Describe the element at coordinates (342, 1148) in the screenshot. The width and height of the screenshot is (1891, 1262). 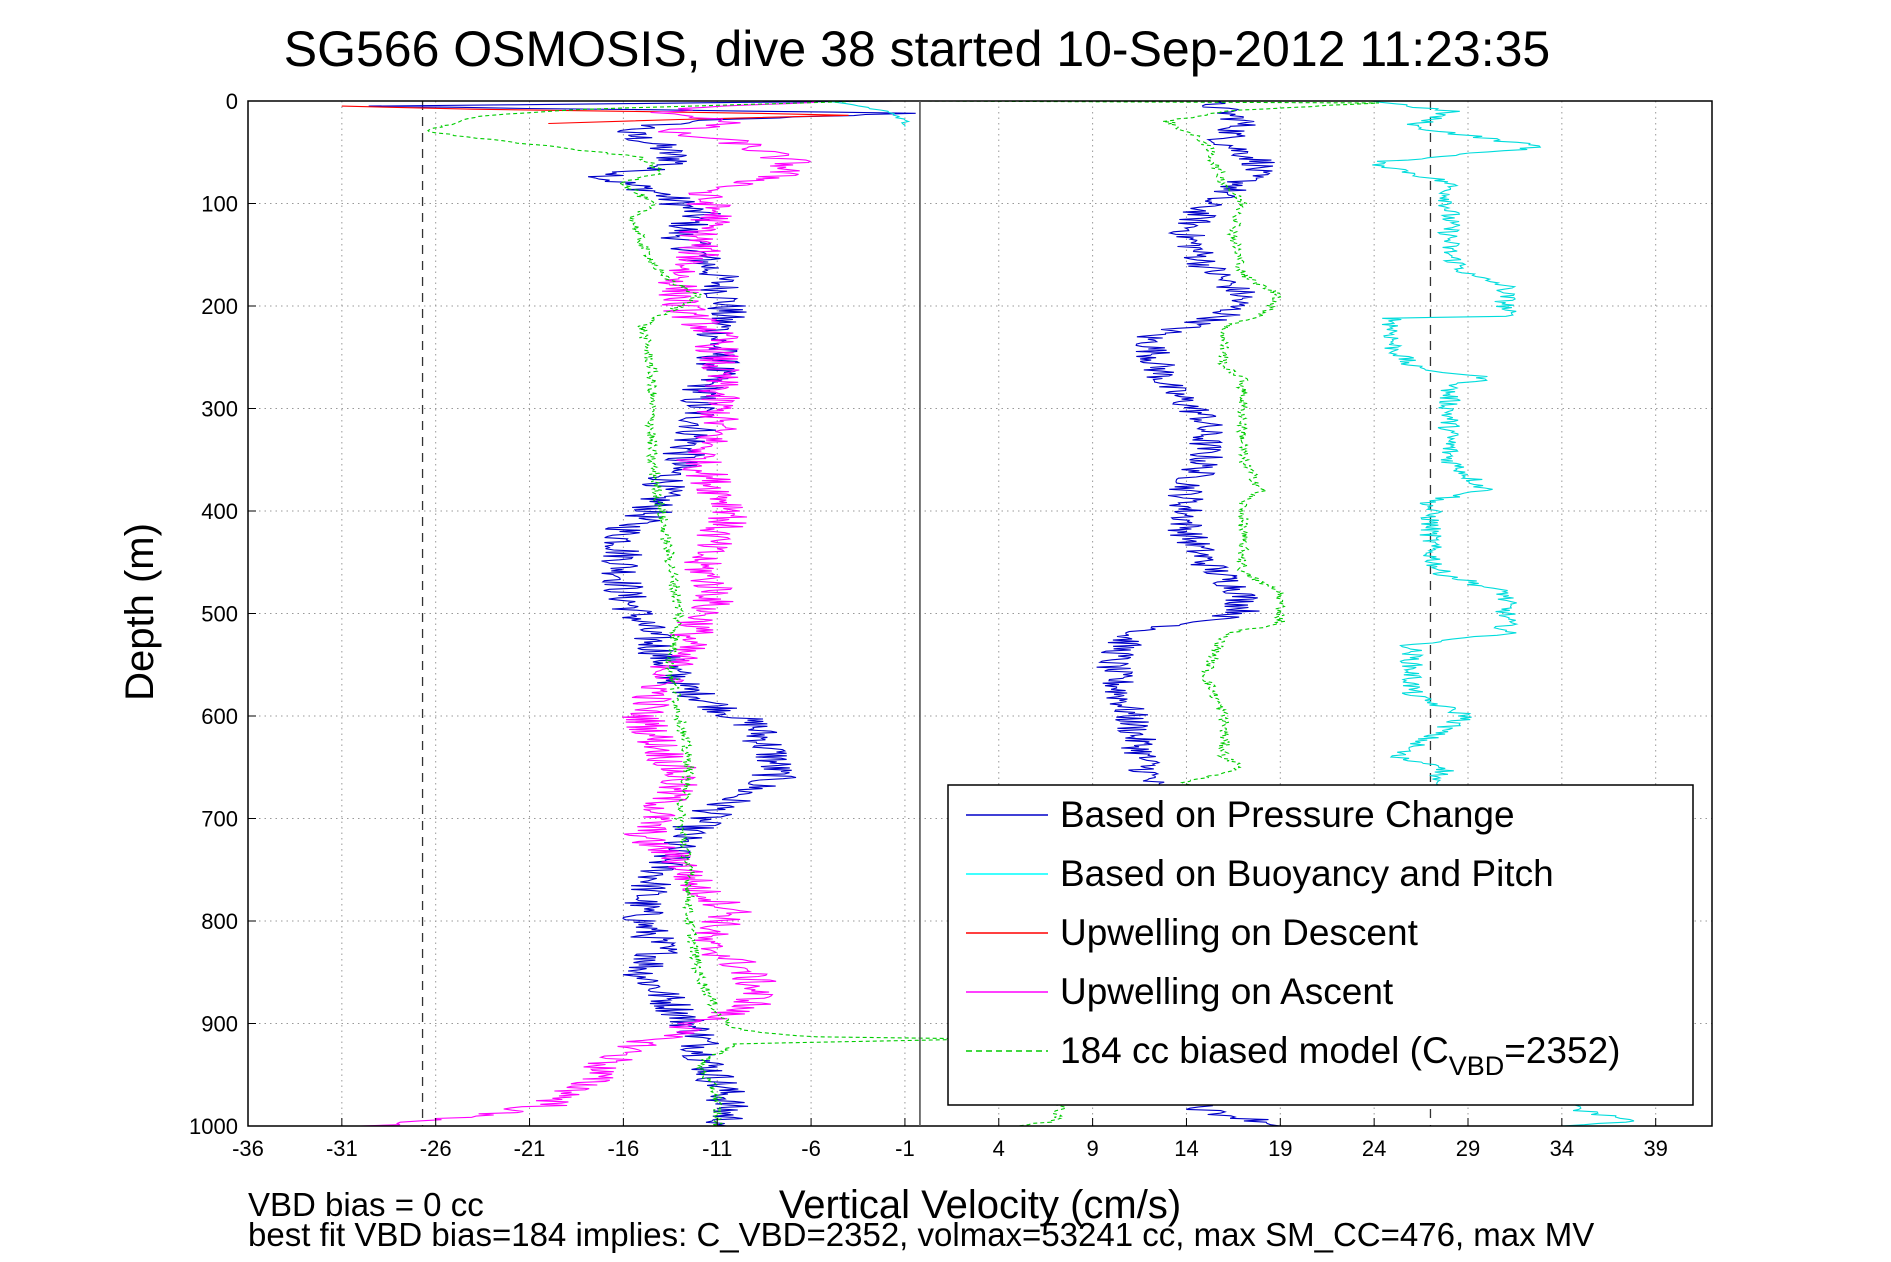
I see `x-tick-label: -31` at that location.